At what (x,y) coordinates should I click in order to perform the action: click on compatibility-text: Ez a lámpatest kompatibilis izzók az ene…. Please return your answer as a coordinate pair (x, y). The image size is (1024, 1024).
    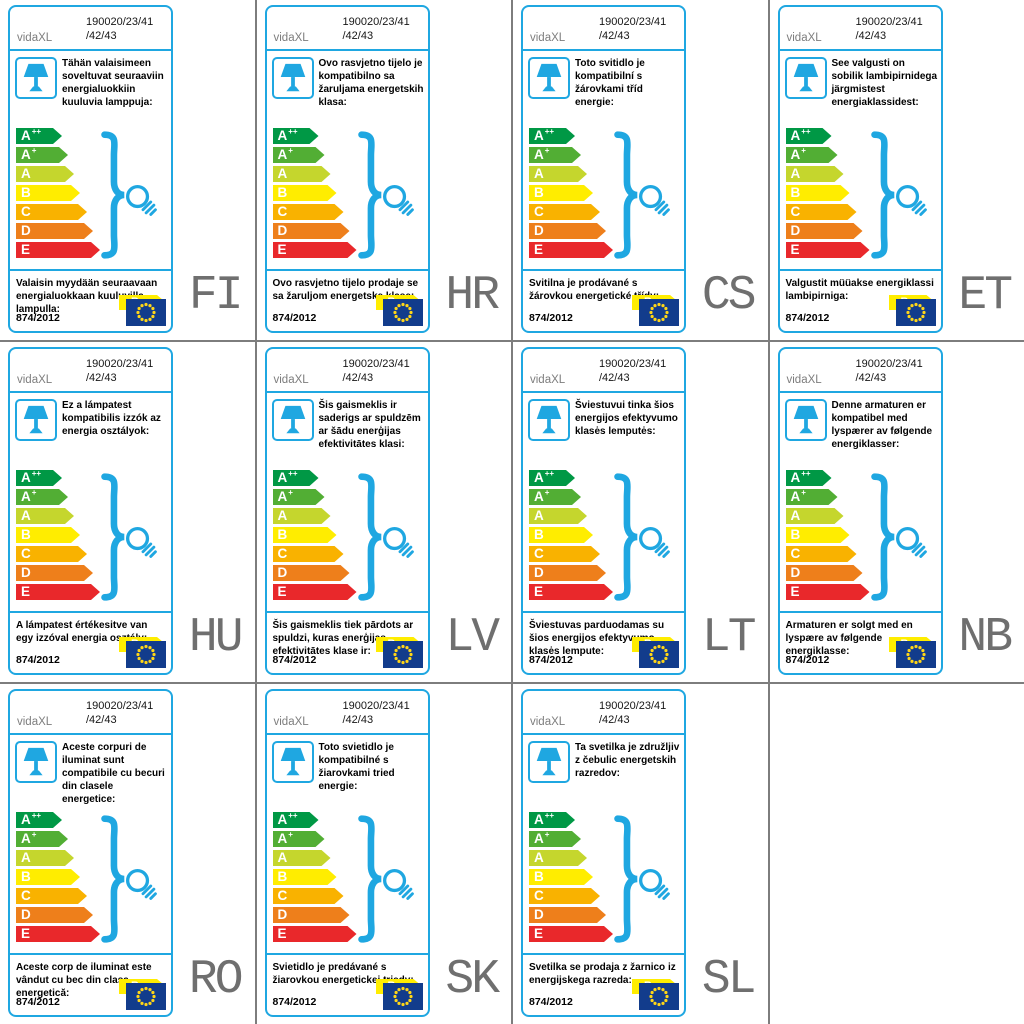
    Looking at the image, I should click on (111, 418).